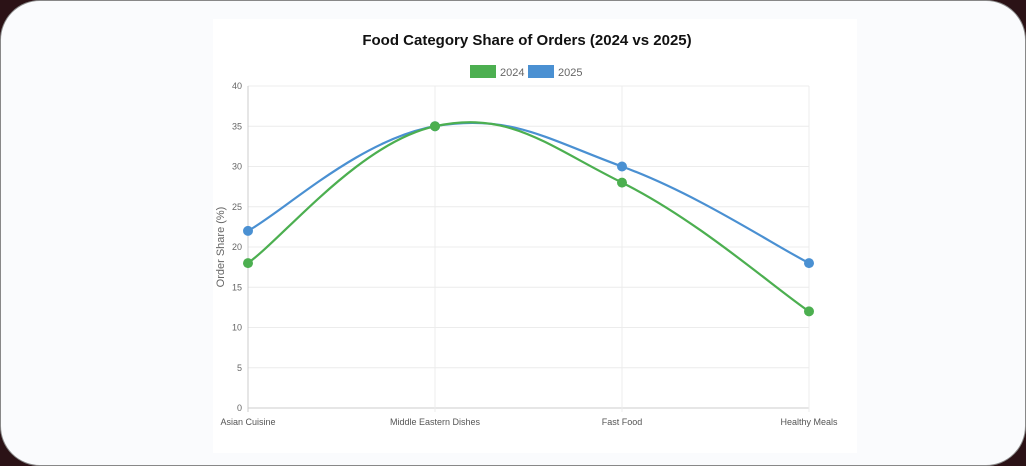  I want to click on legend-label: 2024, so click(512, 73).